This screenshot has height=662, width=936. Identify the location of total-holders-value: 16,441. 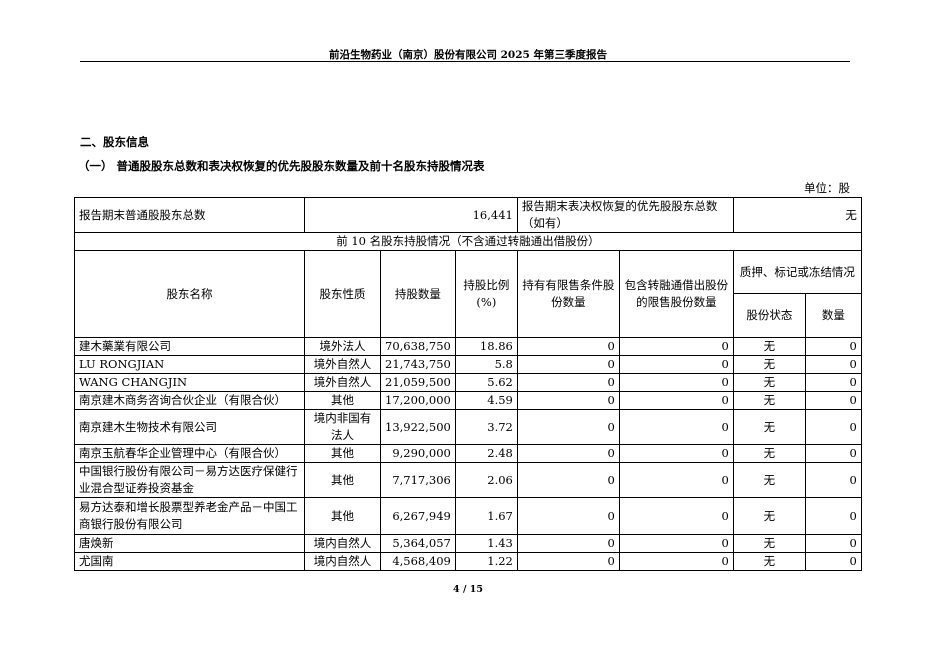
(411, 215).